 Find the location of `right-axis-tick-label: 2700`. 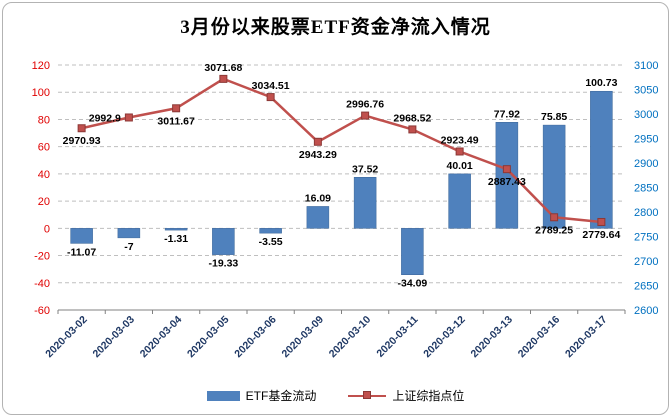

right-axis-tick-label: 2700 is located at coordinates (646, 262).